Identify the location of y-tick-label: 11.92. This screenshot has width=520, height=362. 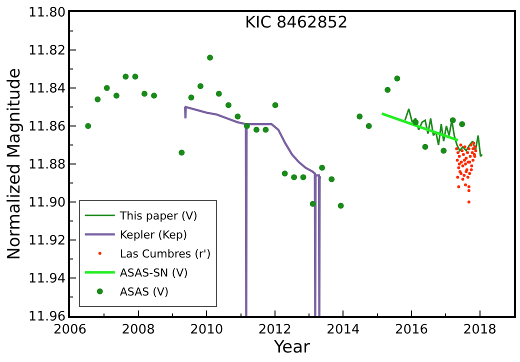
(47, 241).